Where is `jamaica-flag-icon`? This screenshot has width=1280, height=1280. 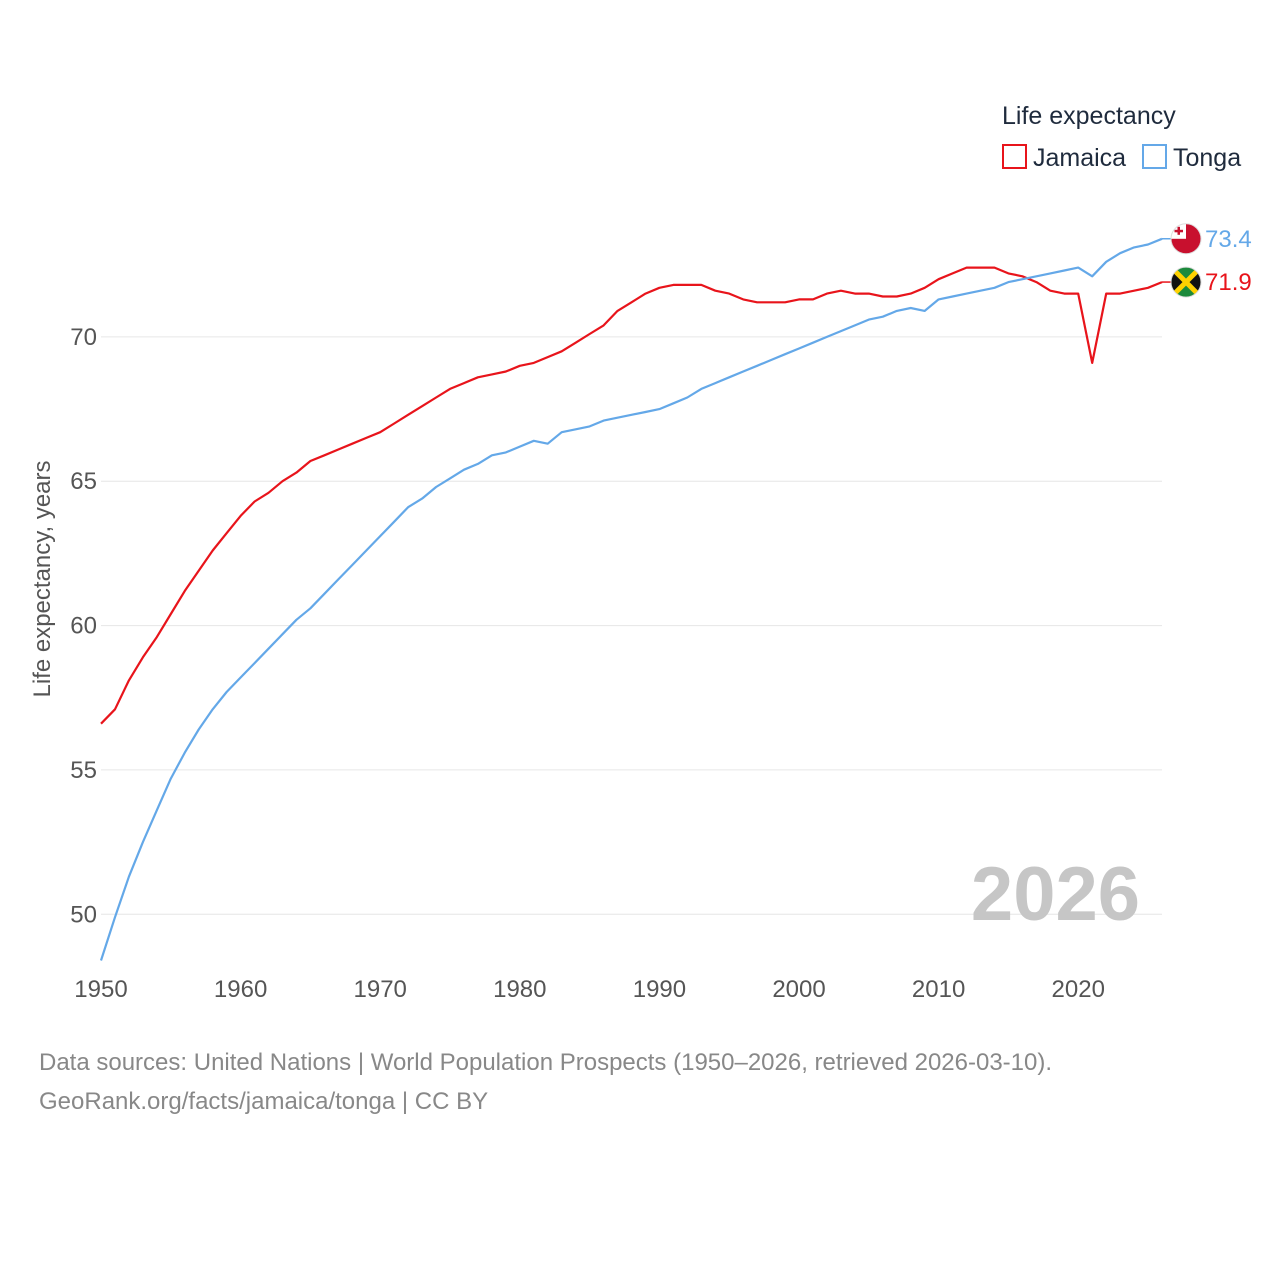 jamaica-flag-icon is located at coordinates (1186, 282).